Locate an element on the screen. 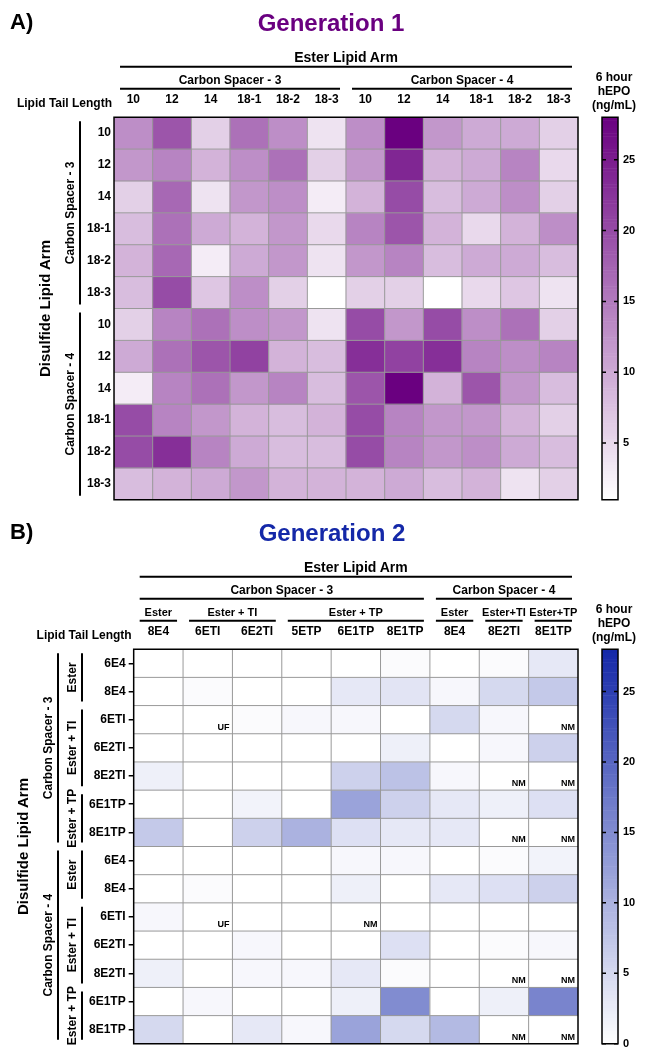  text: Ester+TI is located at coordinates (504, 611).